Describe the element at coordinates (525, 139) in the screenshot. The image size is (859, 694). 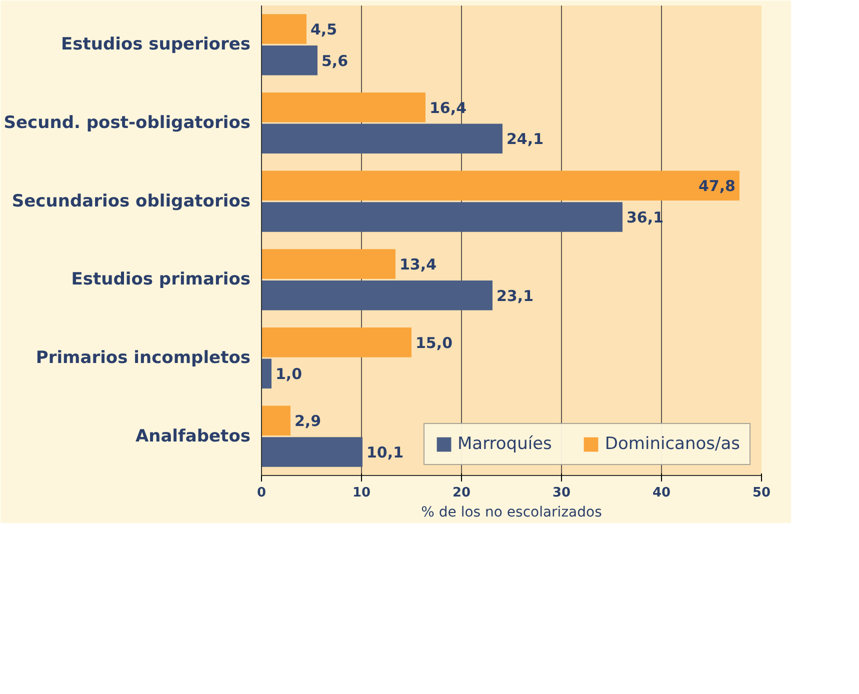
I see `data-label: 24,1` at that location.